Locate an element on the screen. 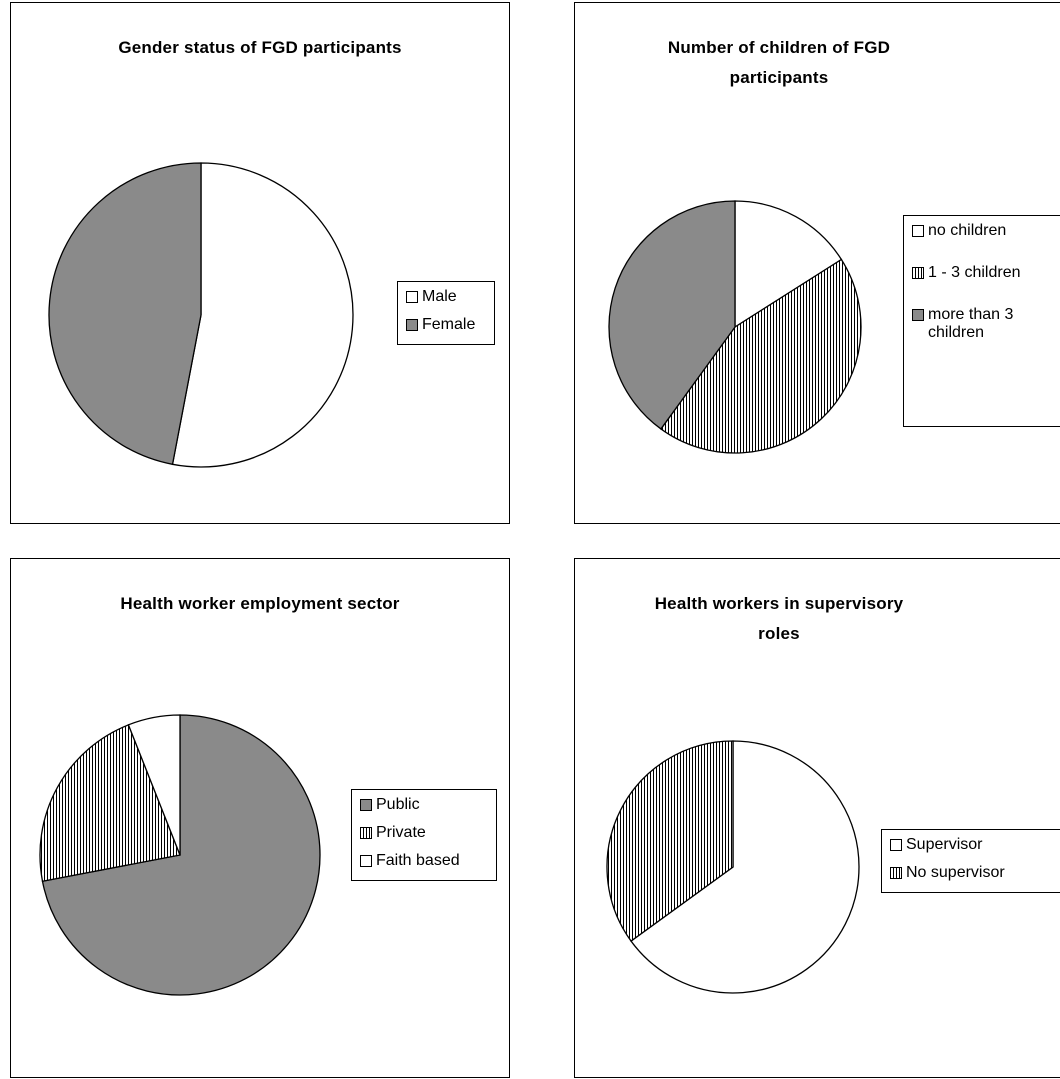  pie-slice-faith-based is located at coordinates (154, 785).